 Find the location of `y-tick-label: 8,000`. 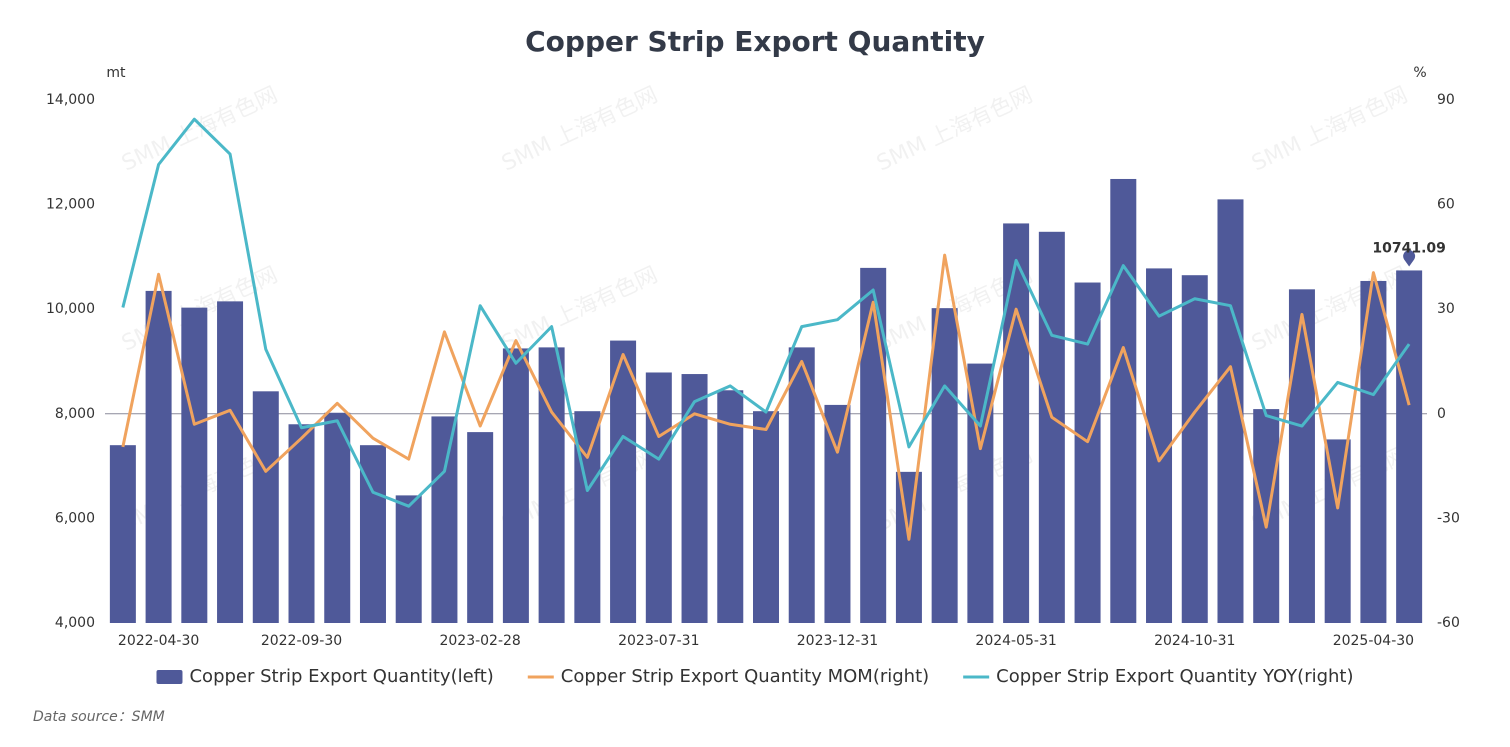

y-tick-label: 8,000 is located at coordinates (75, 414).